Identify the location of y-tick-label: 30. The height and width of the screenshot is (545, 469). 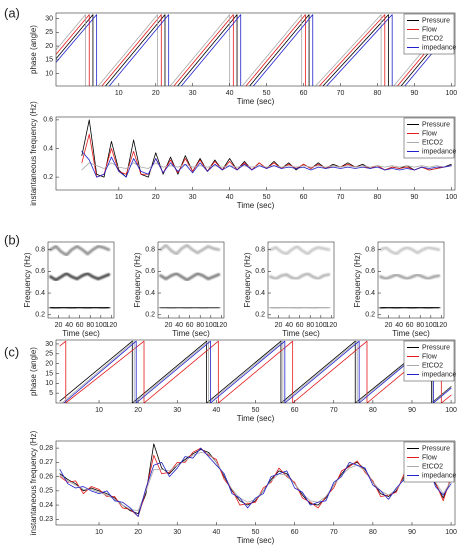
(49, 344).